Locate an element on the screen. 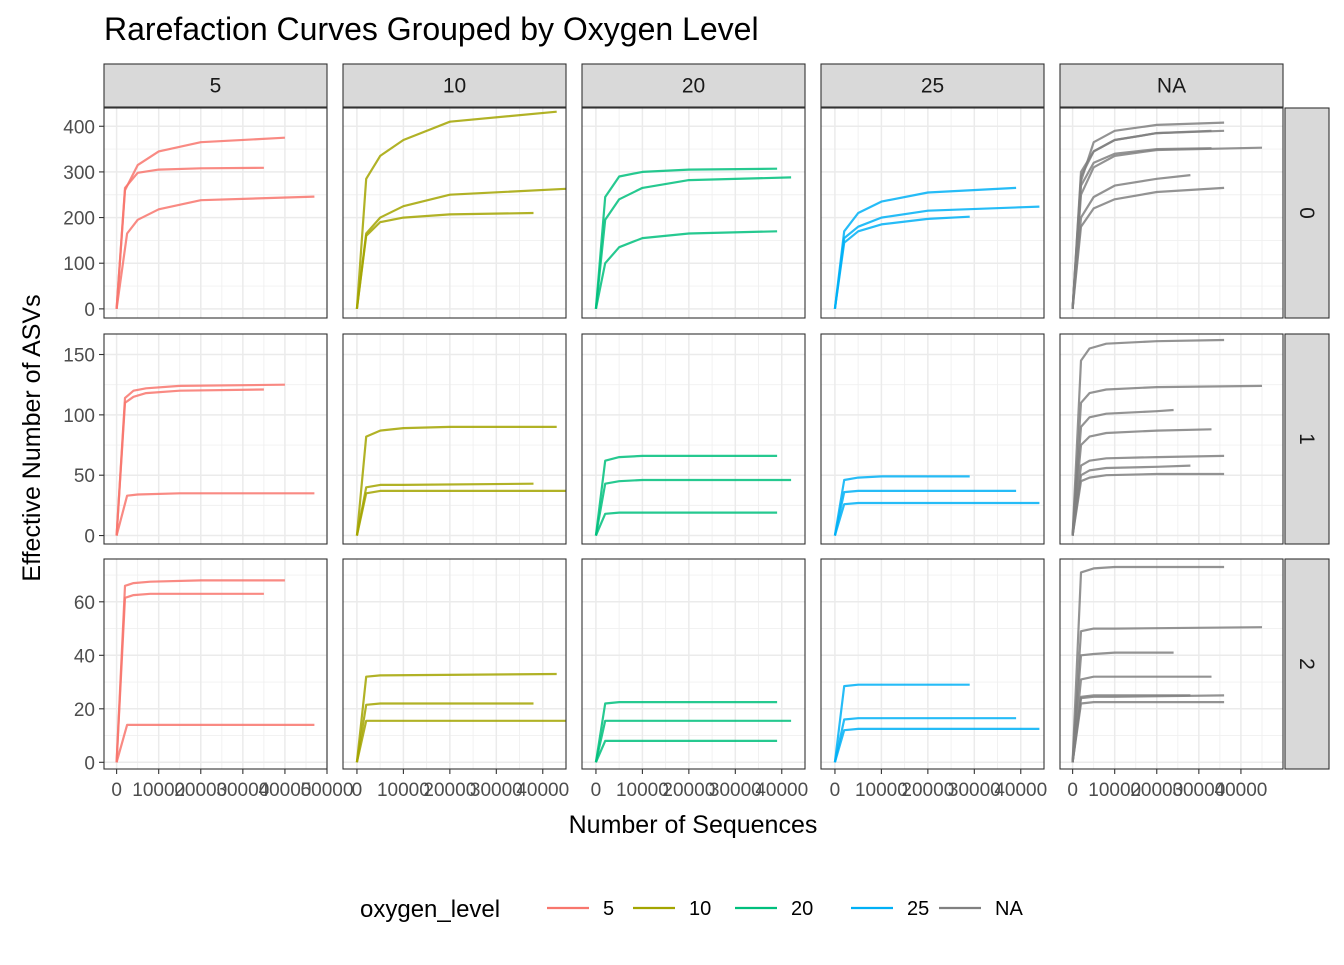 This screenshot has height=965, width=1344. y-axis-row-0: 0 100 200 300 400 is located at coordinates (83, 219).